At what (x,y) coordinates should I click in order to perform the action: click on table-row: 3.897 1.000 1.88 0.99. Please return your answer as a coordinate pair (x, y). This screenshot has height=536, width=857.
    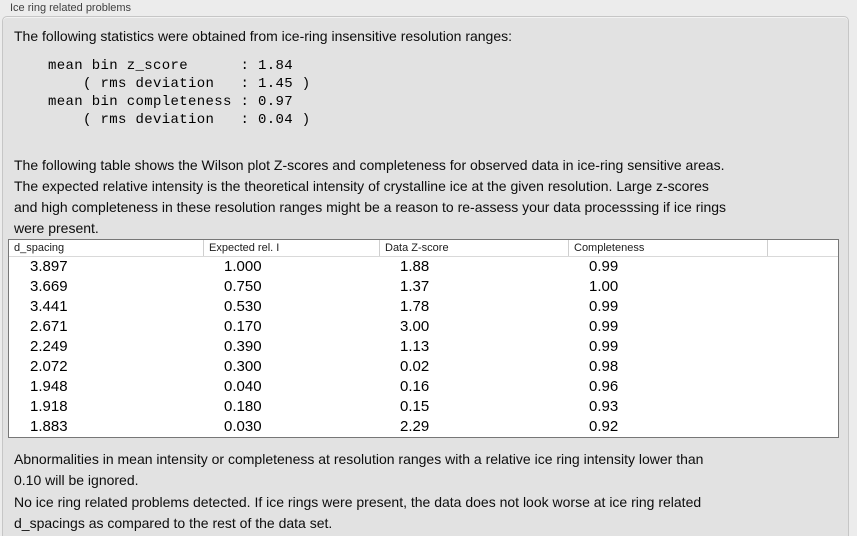
    Looking at the image, I should click on (423, 267).